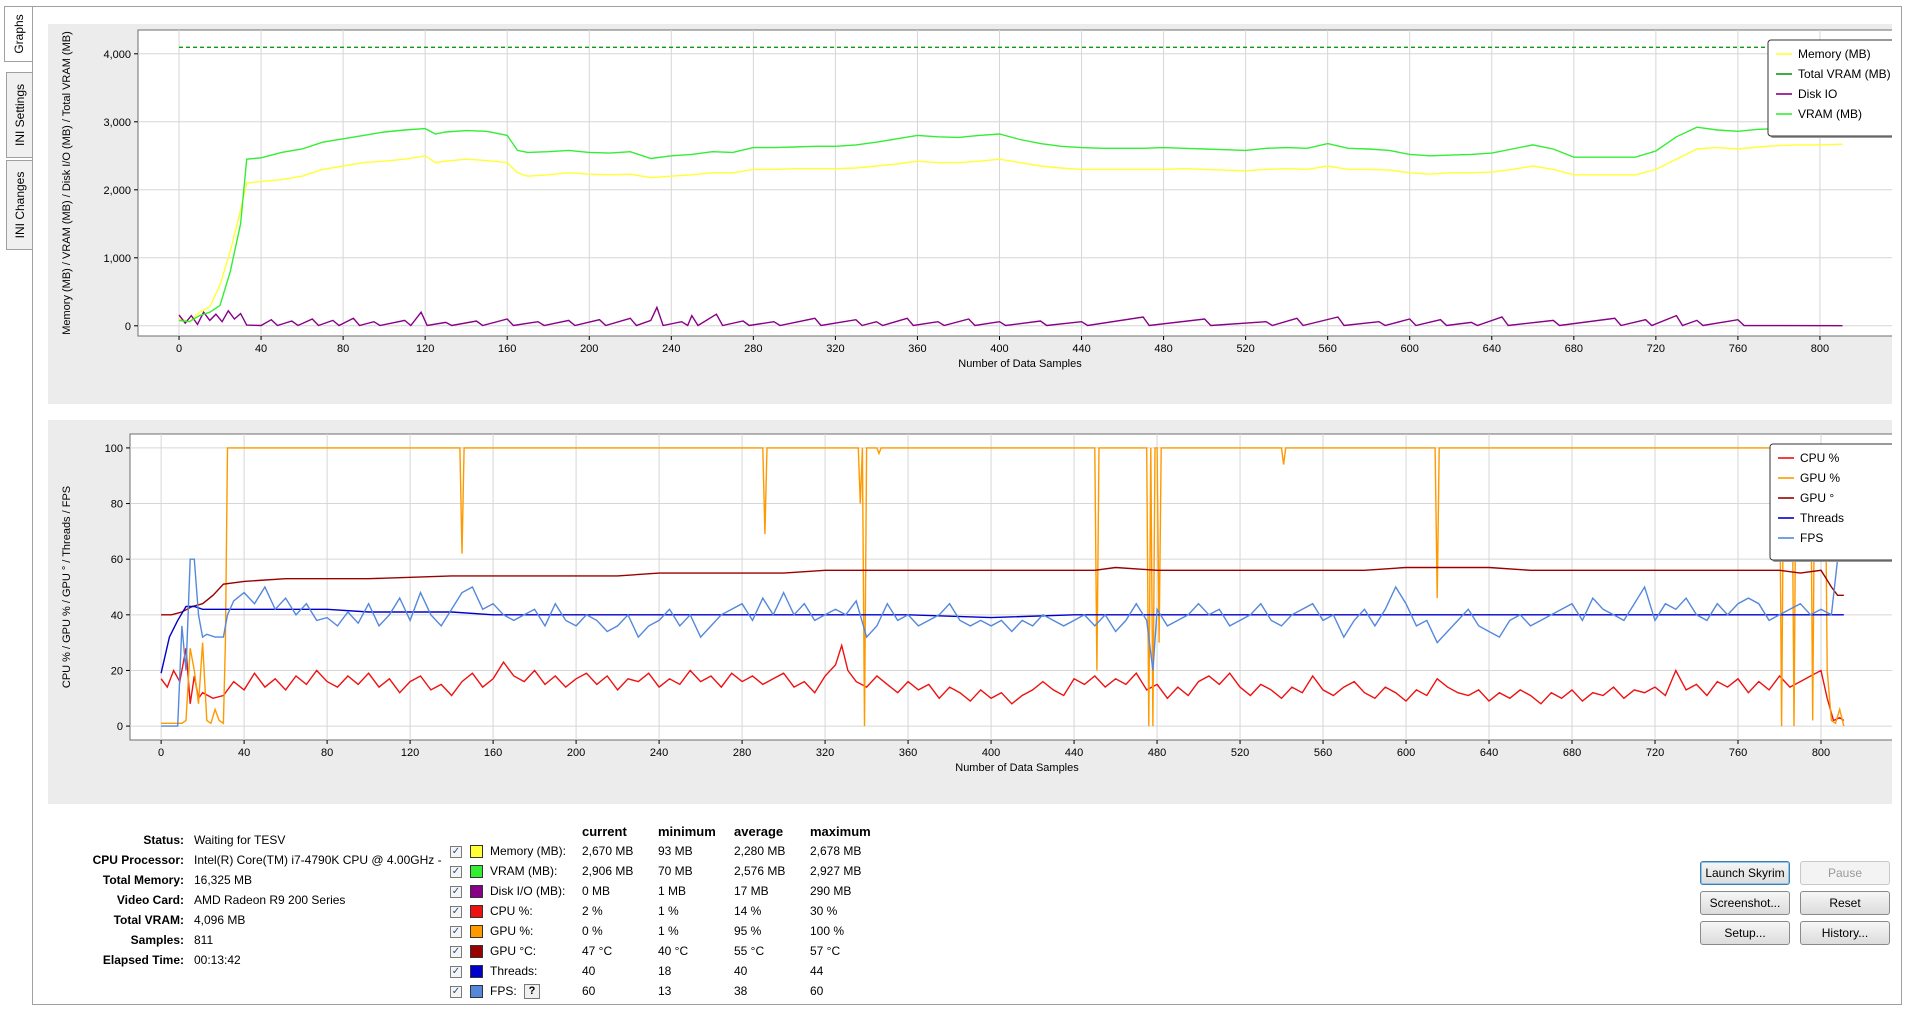  I want to click on y-axis-label: CPU % / GPU % / GPU ° / Threads / FPS, so click(67, 587).